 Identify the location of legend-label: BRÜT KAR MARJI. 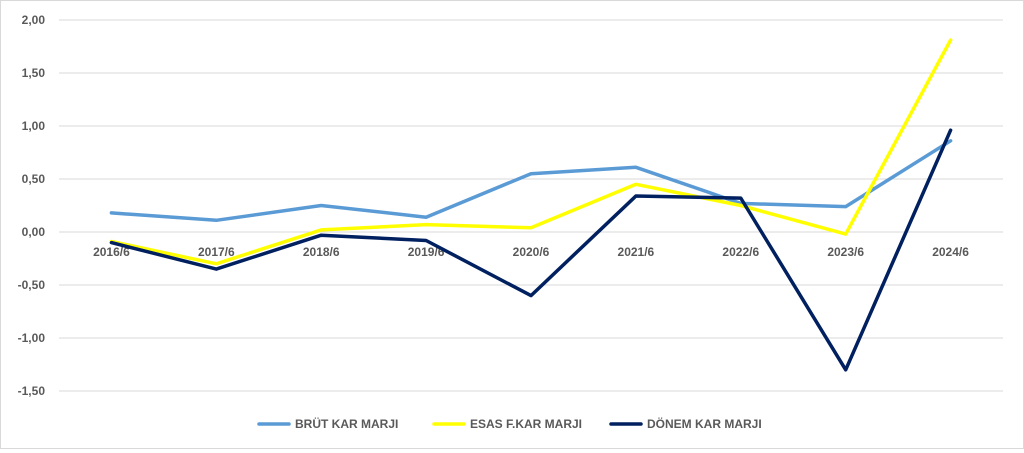
(346, 423).